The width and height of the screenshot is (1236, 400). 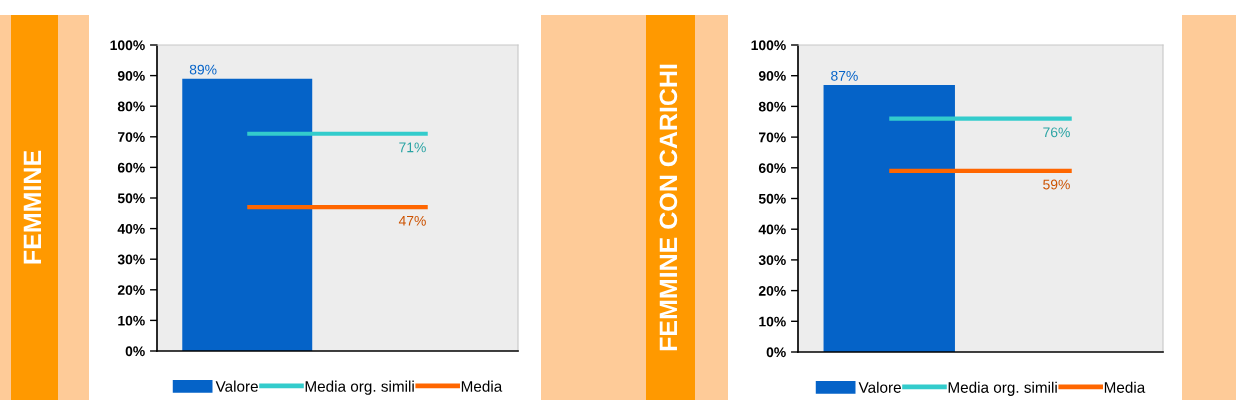 What do you see at coordinates (412, 147) in the screenshot?
I see `data-label: 71%` at bounding box center [412, 147].